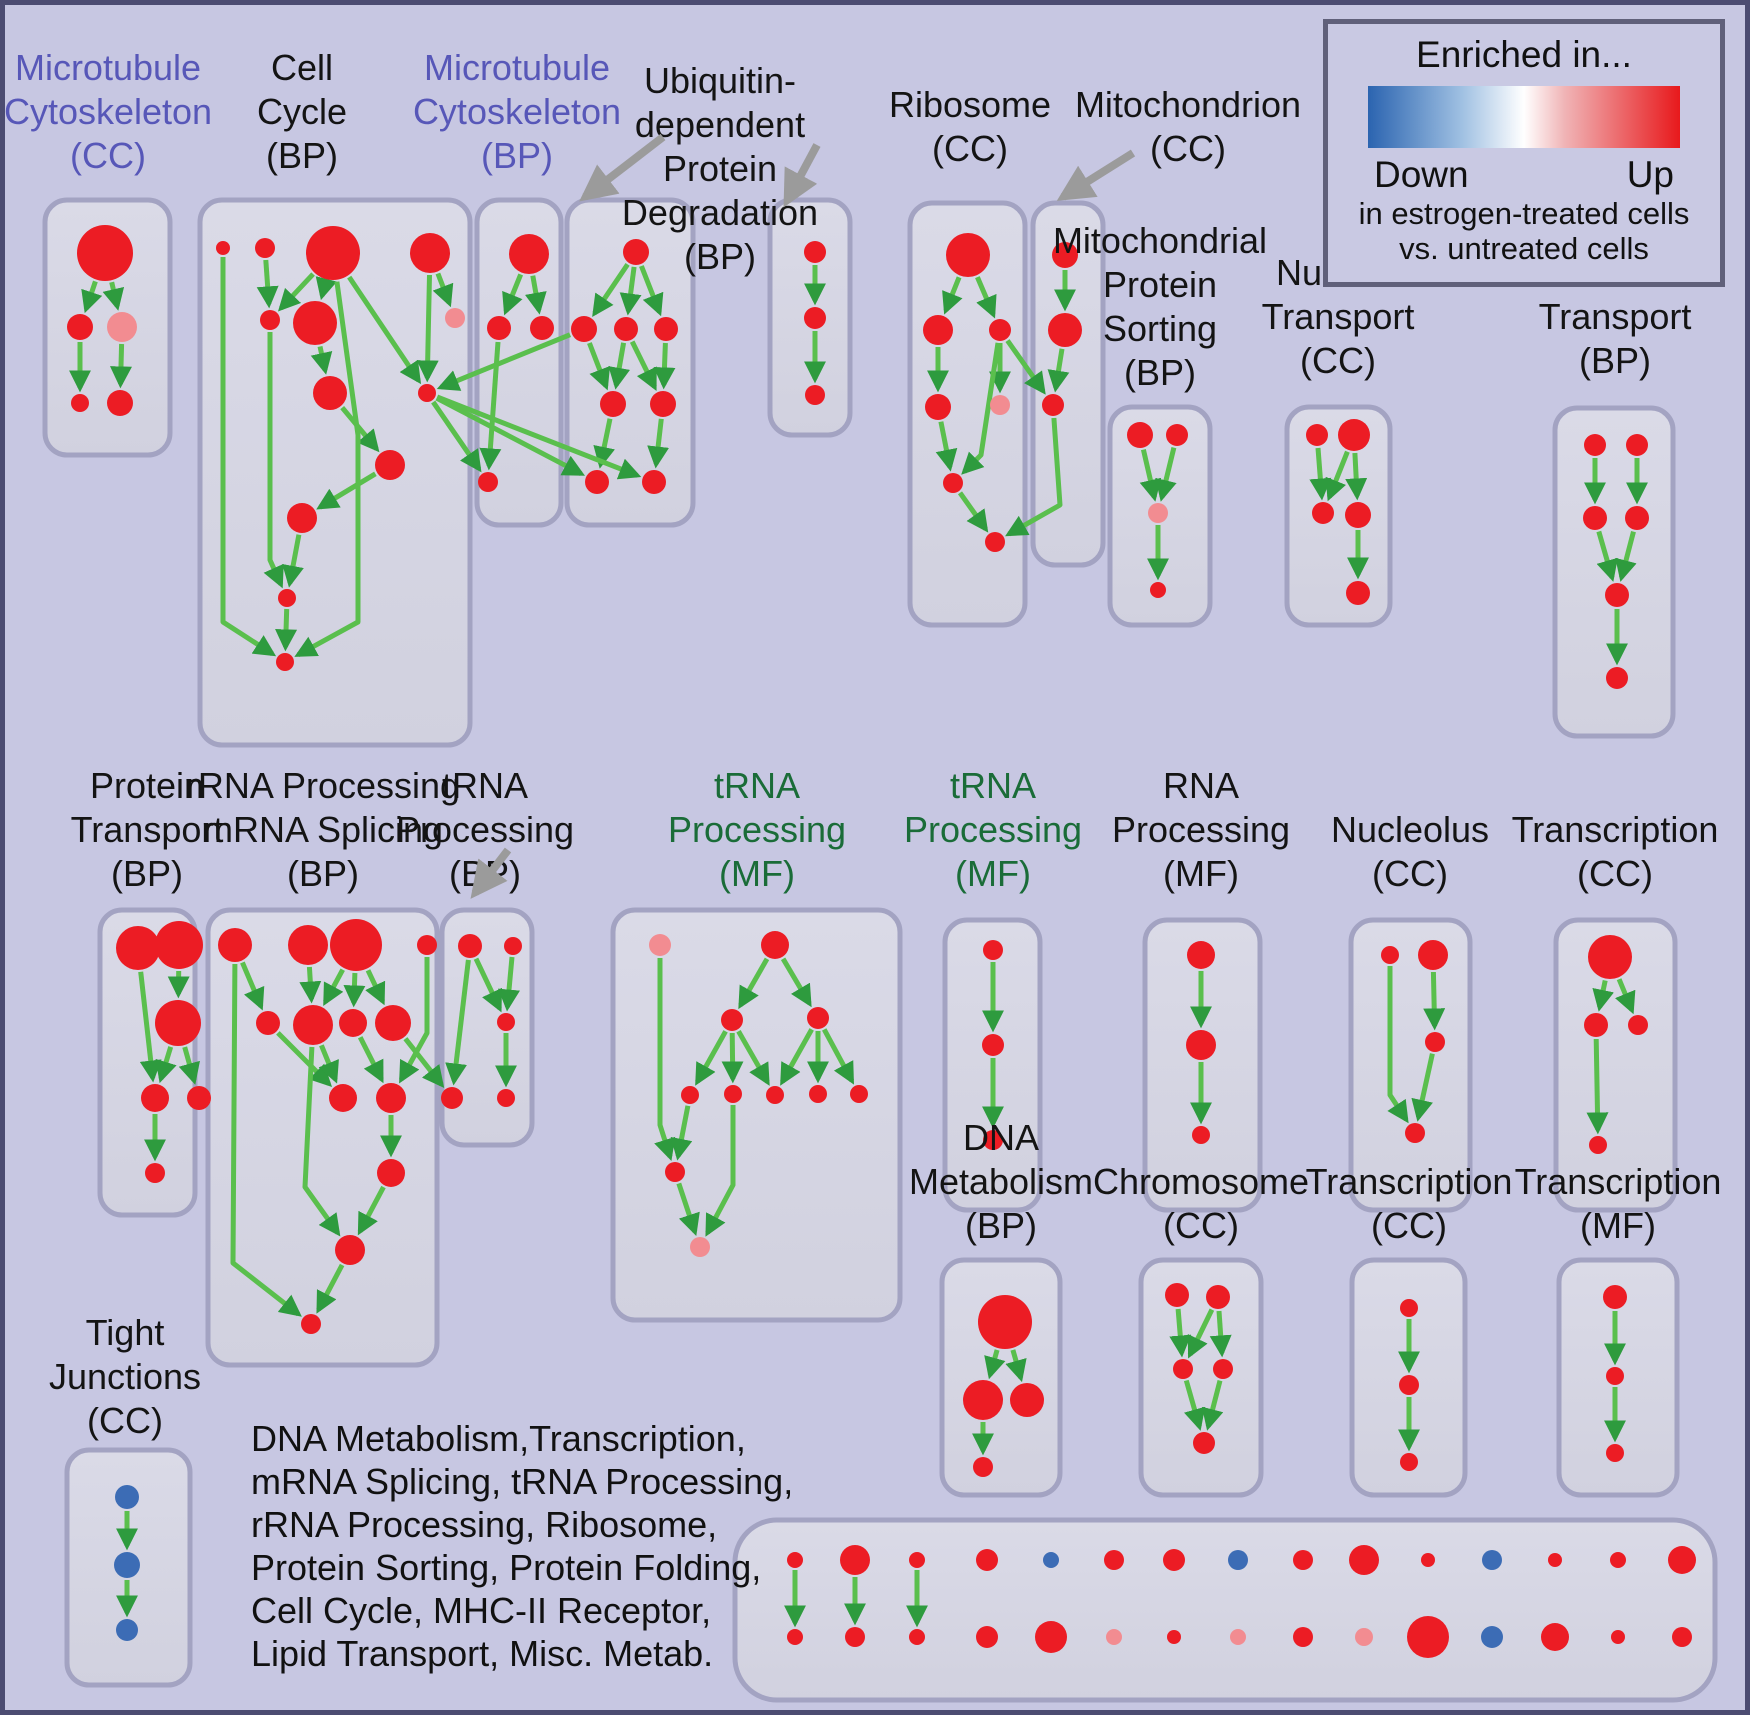  What do you see at coordinates (1615, 829) in the screenshot?
I see `transcription-cc-upper-label: Transcription` at bounding box center [1615, 829].